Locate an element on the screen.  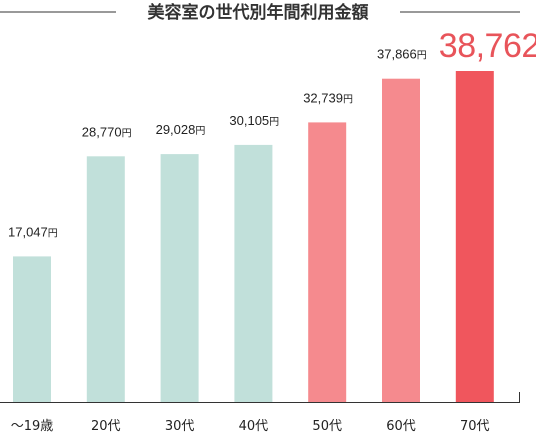
value-label-2: 29,028円 is located at coordinates (181, 129).